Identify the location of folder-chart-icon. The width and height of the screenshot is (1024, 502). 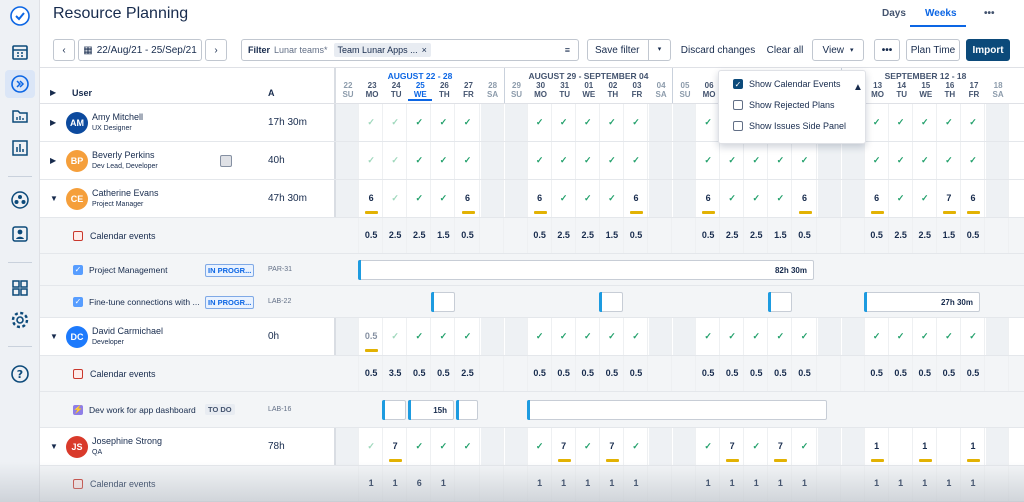
(20, 116).